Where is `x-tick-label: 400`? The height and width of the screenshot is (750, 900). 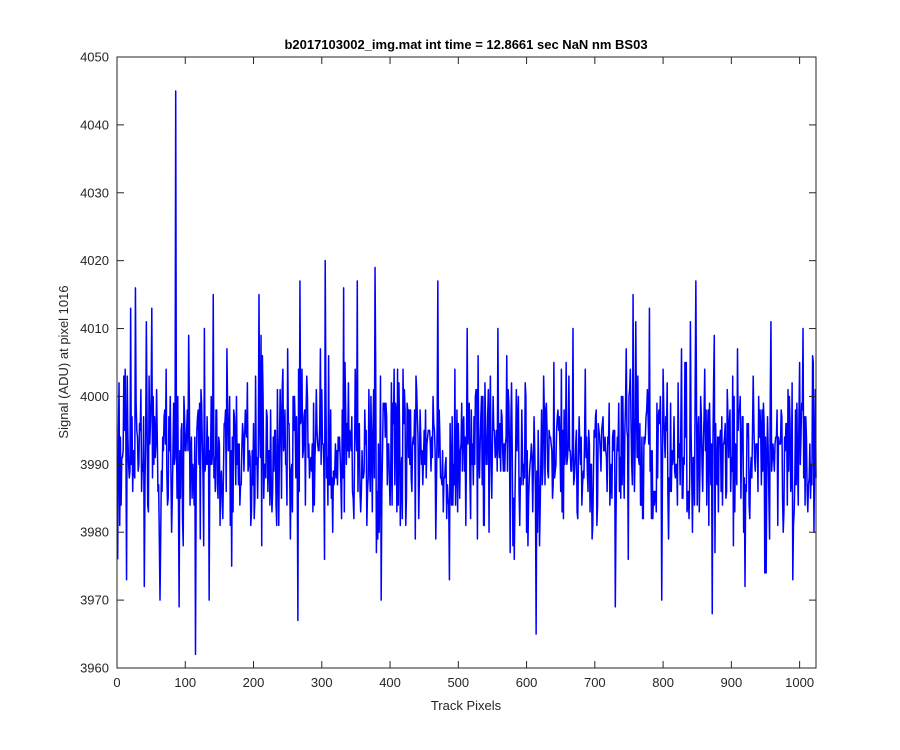
x-tick-label: 400 is located at coordinates (390, 682).